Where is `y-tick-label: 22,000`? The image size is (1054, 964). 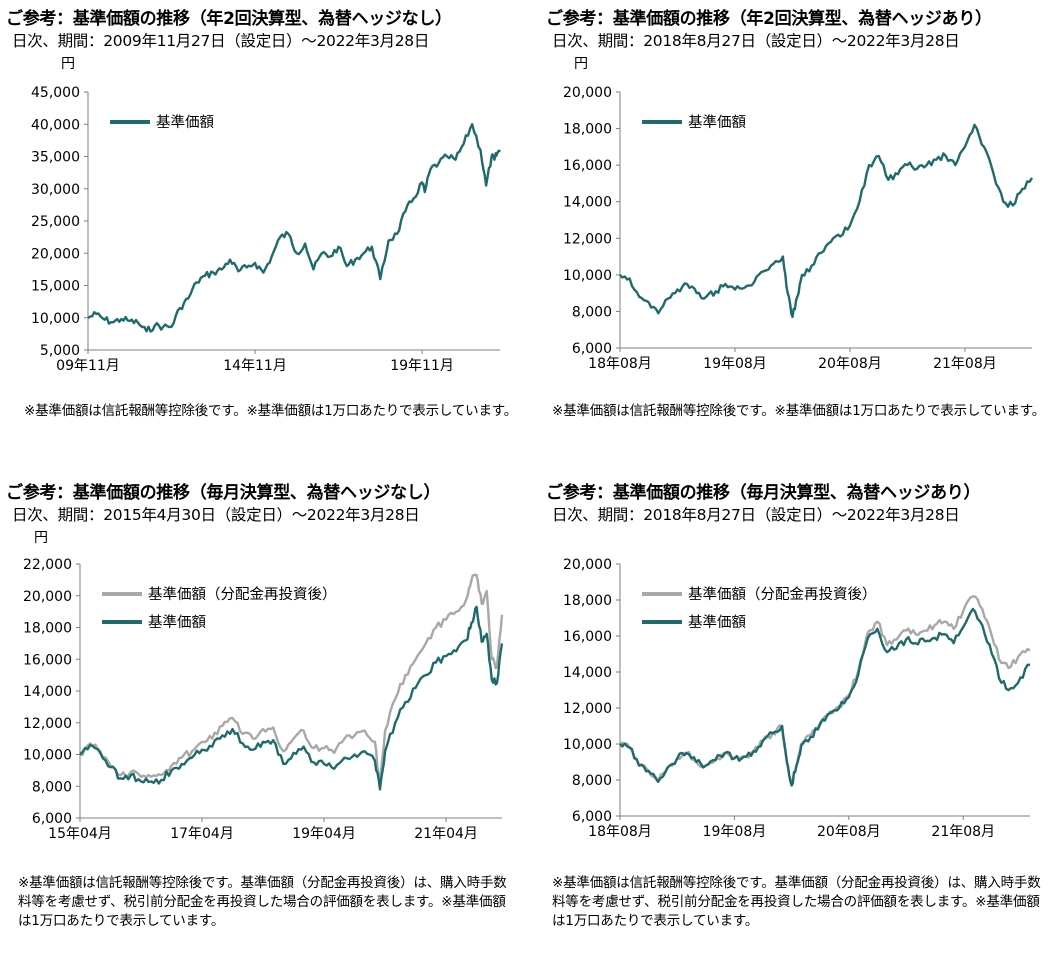 y-tick-label: 22,000 is located at coordinates (47, 565).